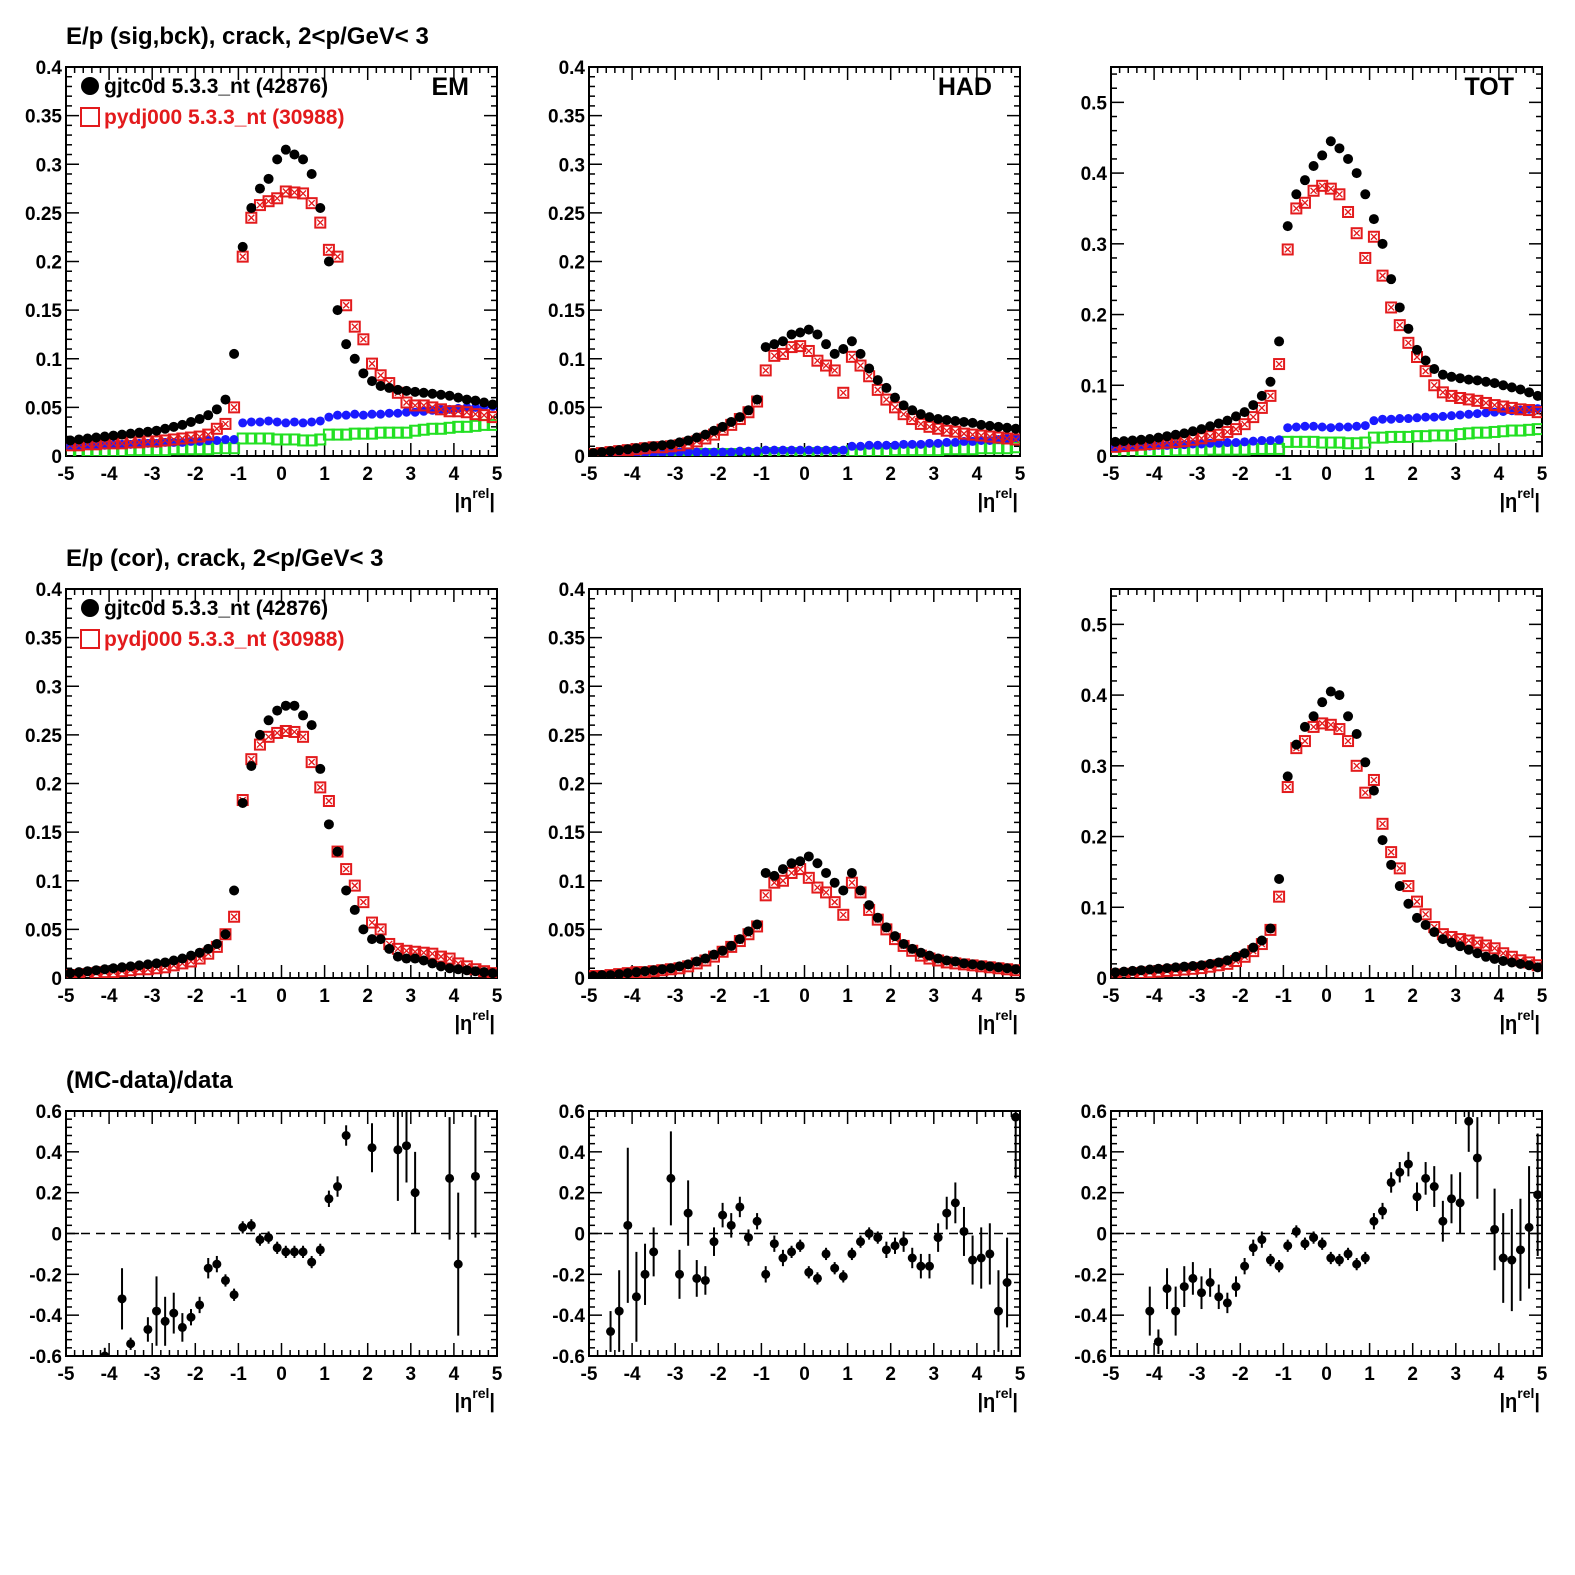 The height and width of the screenshot is (1575, 1575). Describe the element at coordinates (1326, 996) in the screenshot. I see `x-tick-label: 0` at that location.